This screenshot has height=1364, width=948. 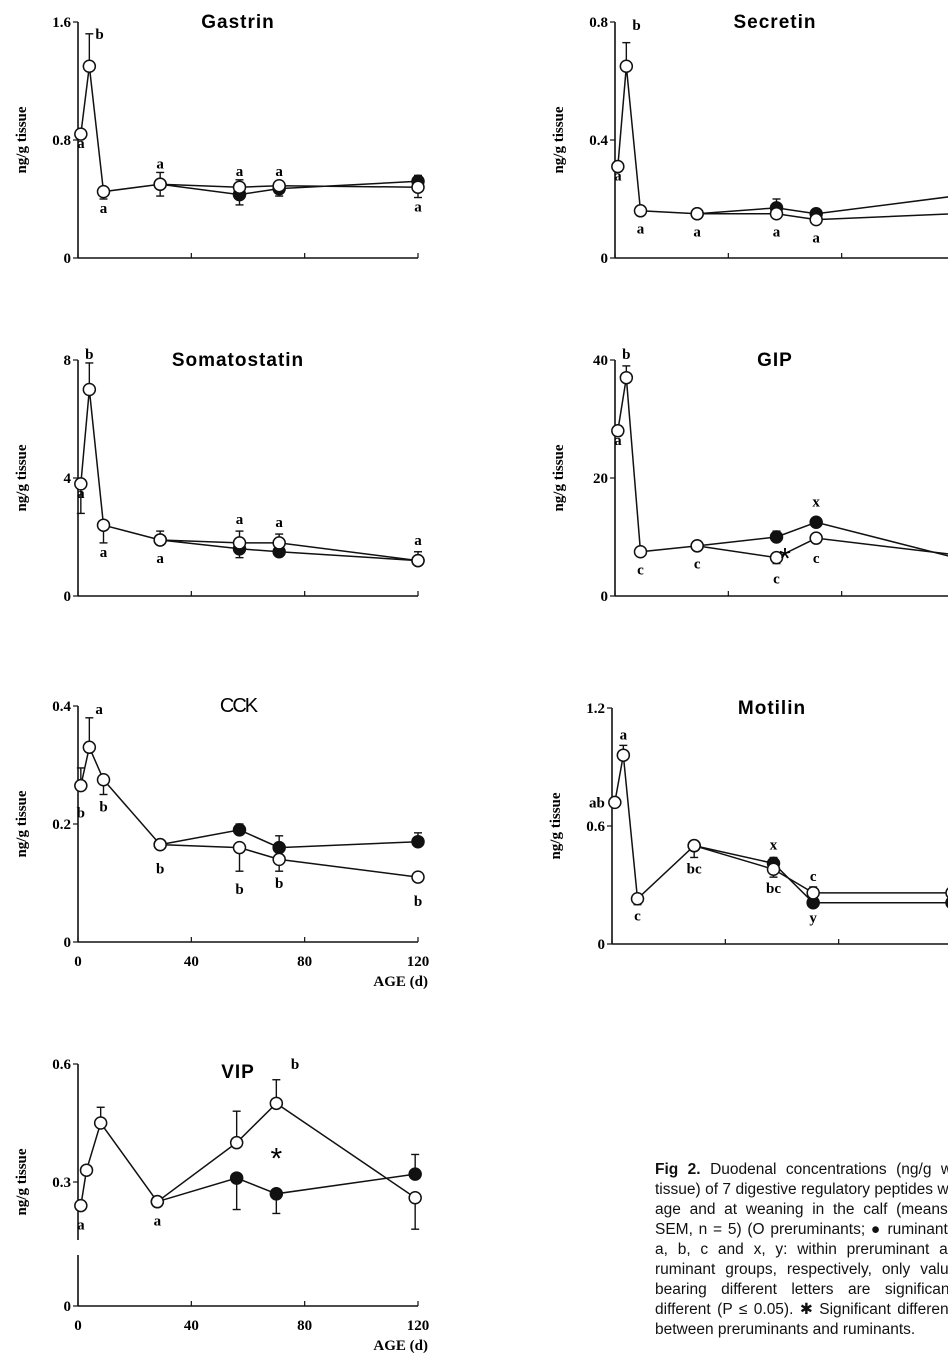 What do you see at coordinates (694, 869) in the screenshot?
I see `significance-letter: bc` at bounding box center [694, 869].